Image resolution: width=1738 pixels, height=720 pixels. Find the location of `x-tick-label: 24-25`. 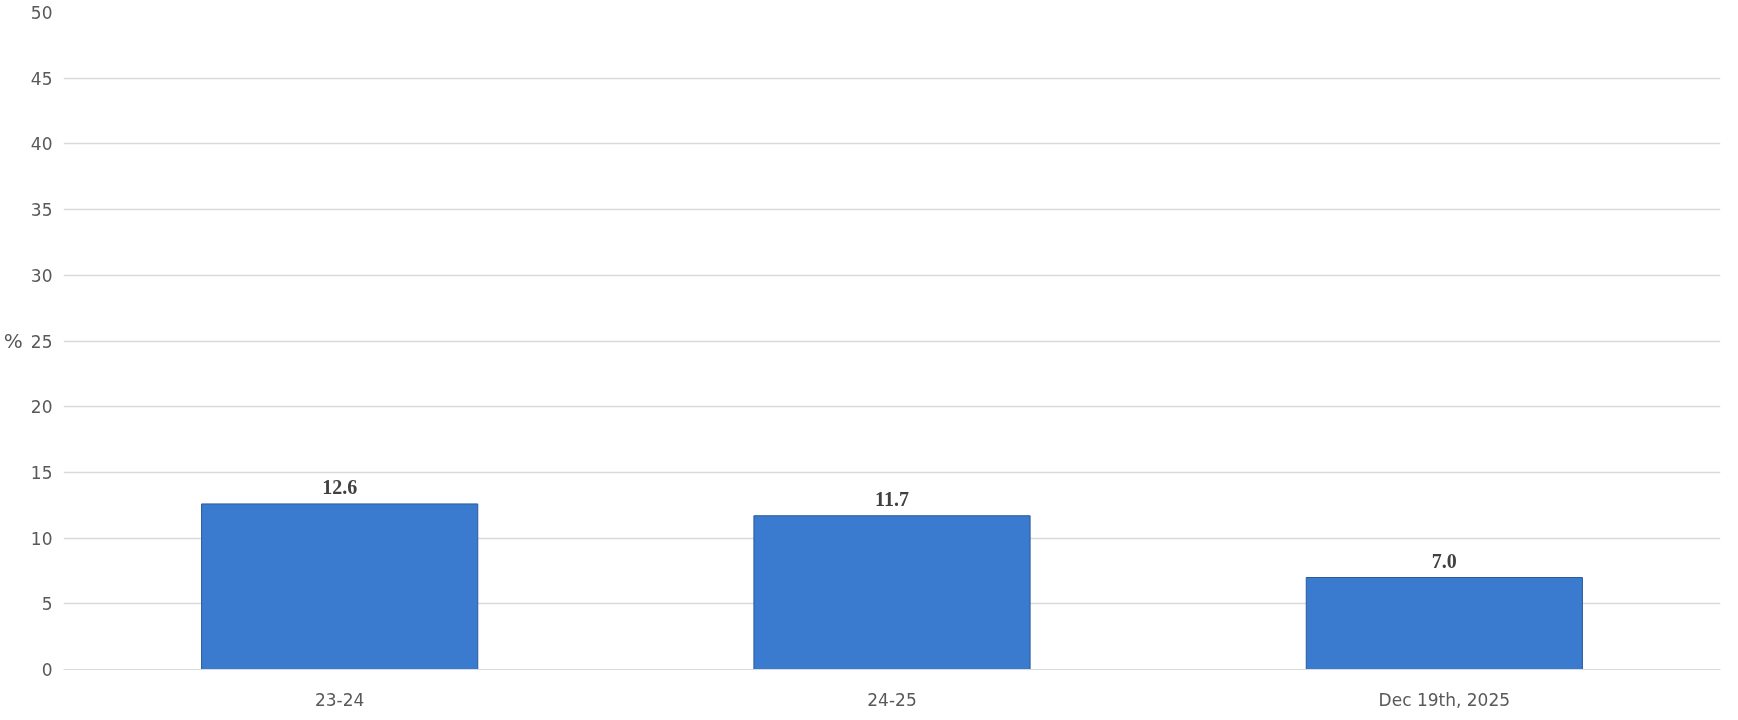

x-tick-label: 24-25 is located at coordinates (892, 699).